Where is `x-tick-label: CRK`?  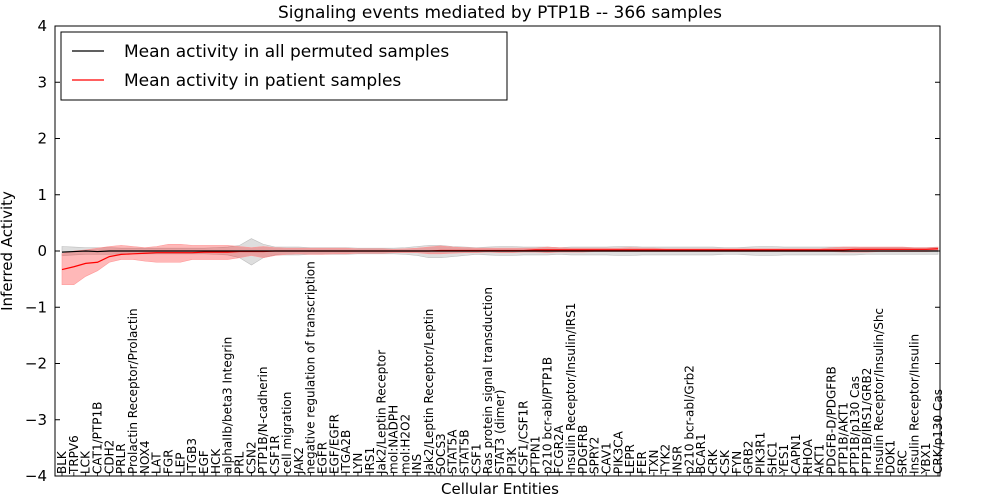 x-tick-label: CRK is located at coordinates (713, 461).